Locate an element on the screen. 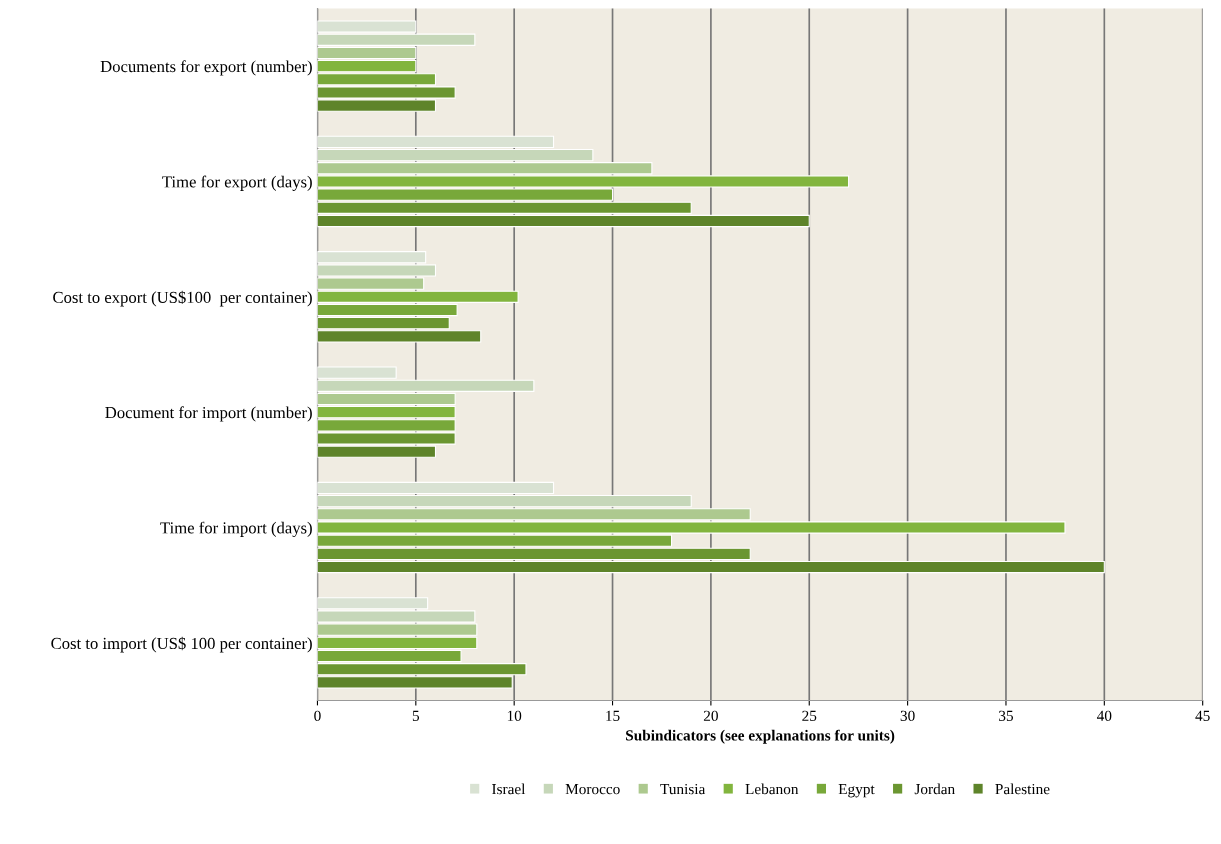 The image size is (1221, 844). x-tick-label: 5 is located at coordinates (416, 715).